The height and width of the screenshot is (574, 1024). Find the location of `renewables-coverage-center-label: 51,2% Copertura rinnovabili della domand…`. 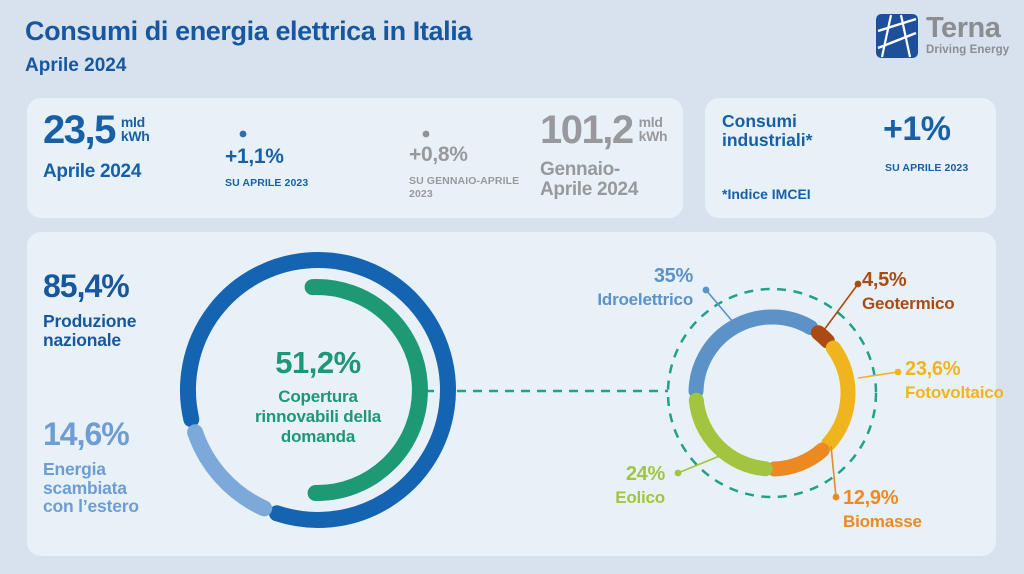

renewables-coverage-center-label: 51,2% Copertura rinnovabili della domand… is located at coordinates (318, 395).